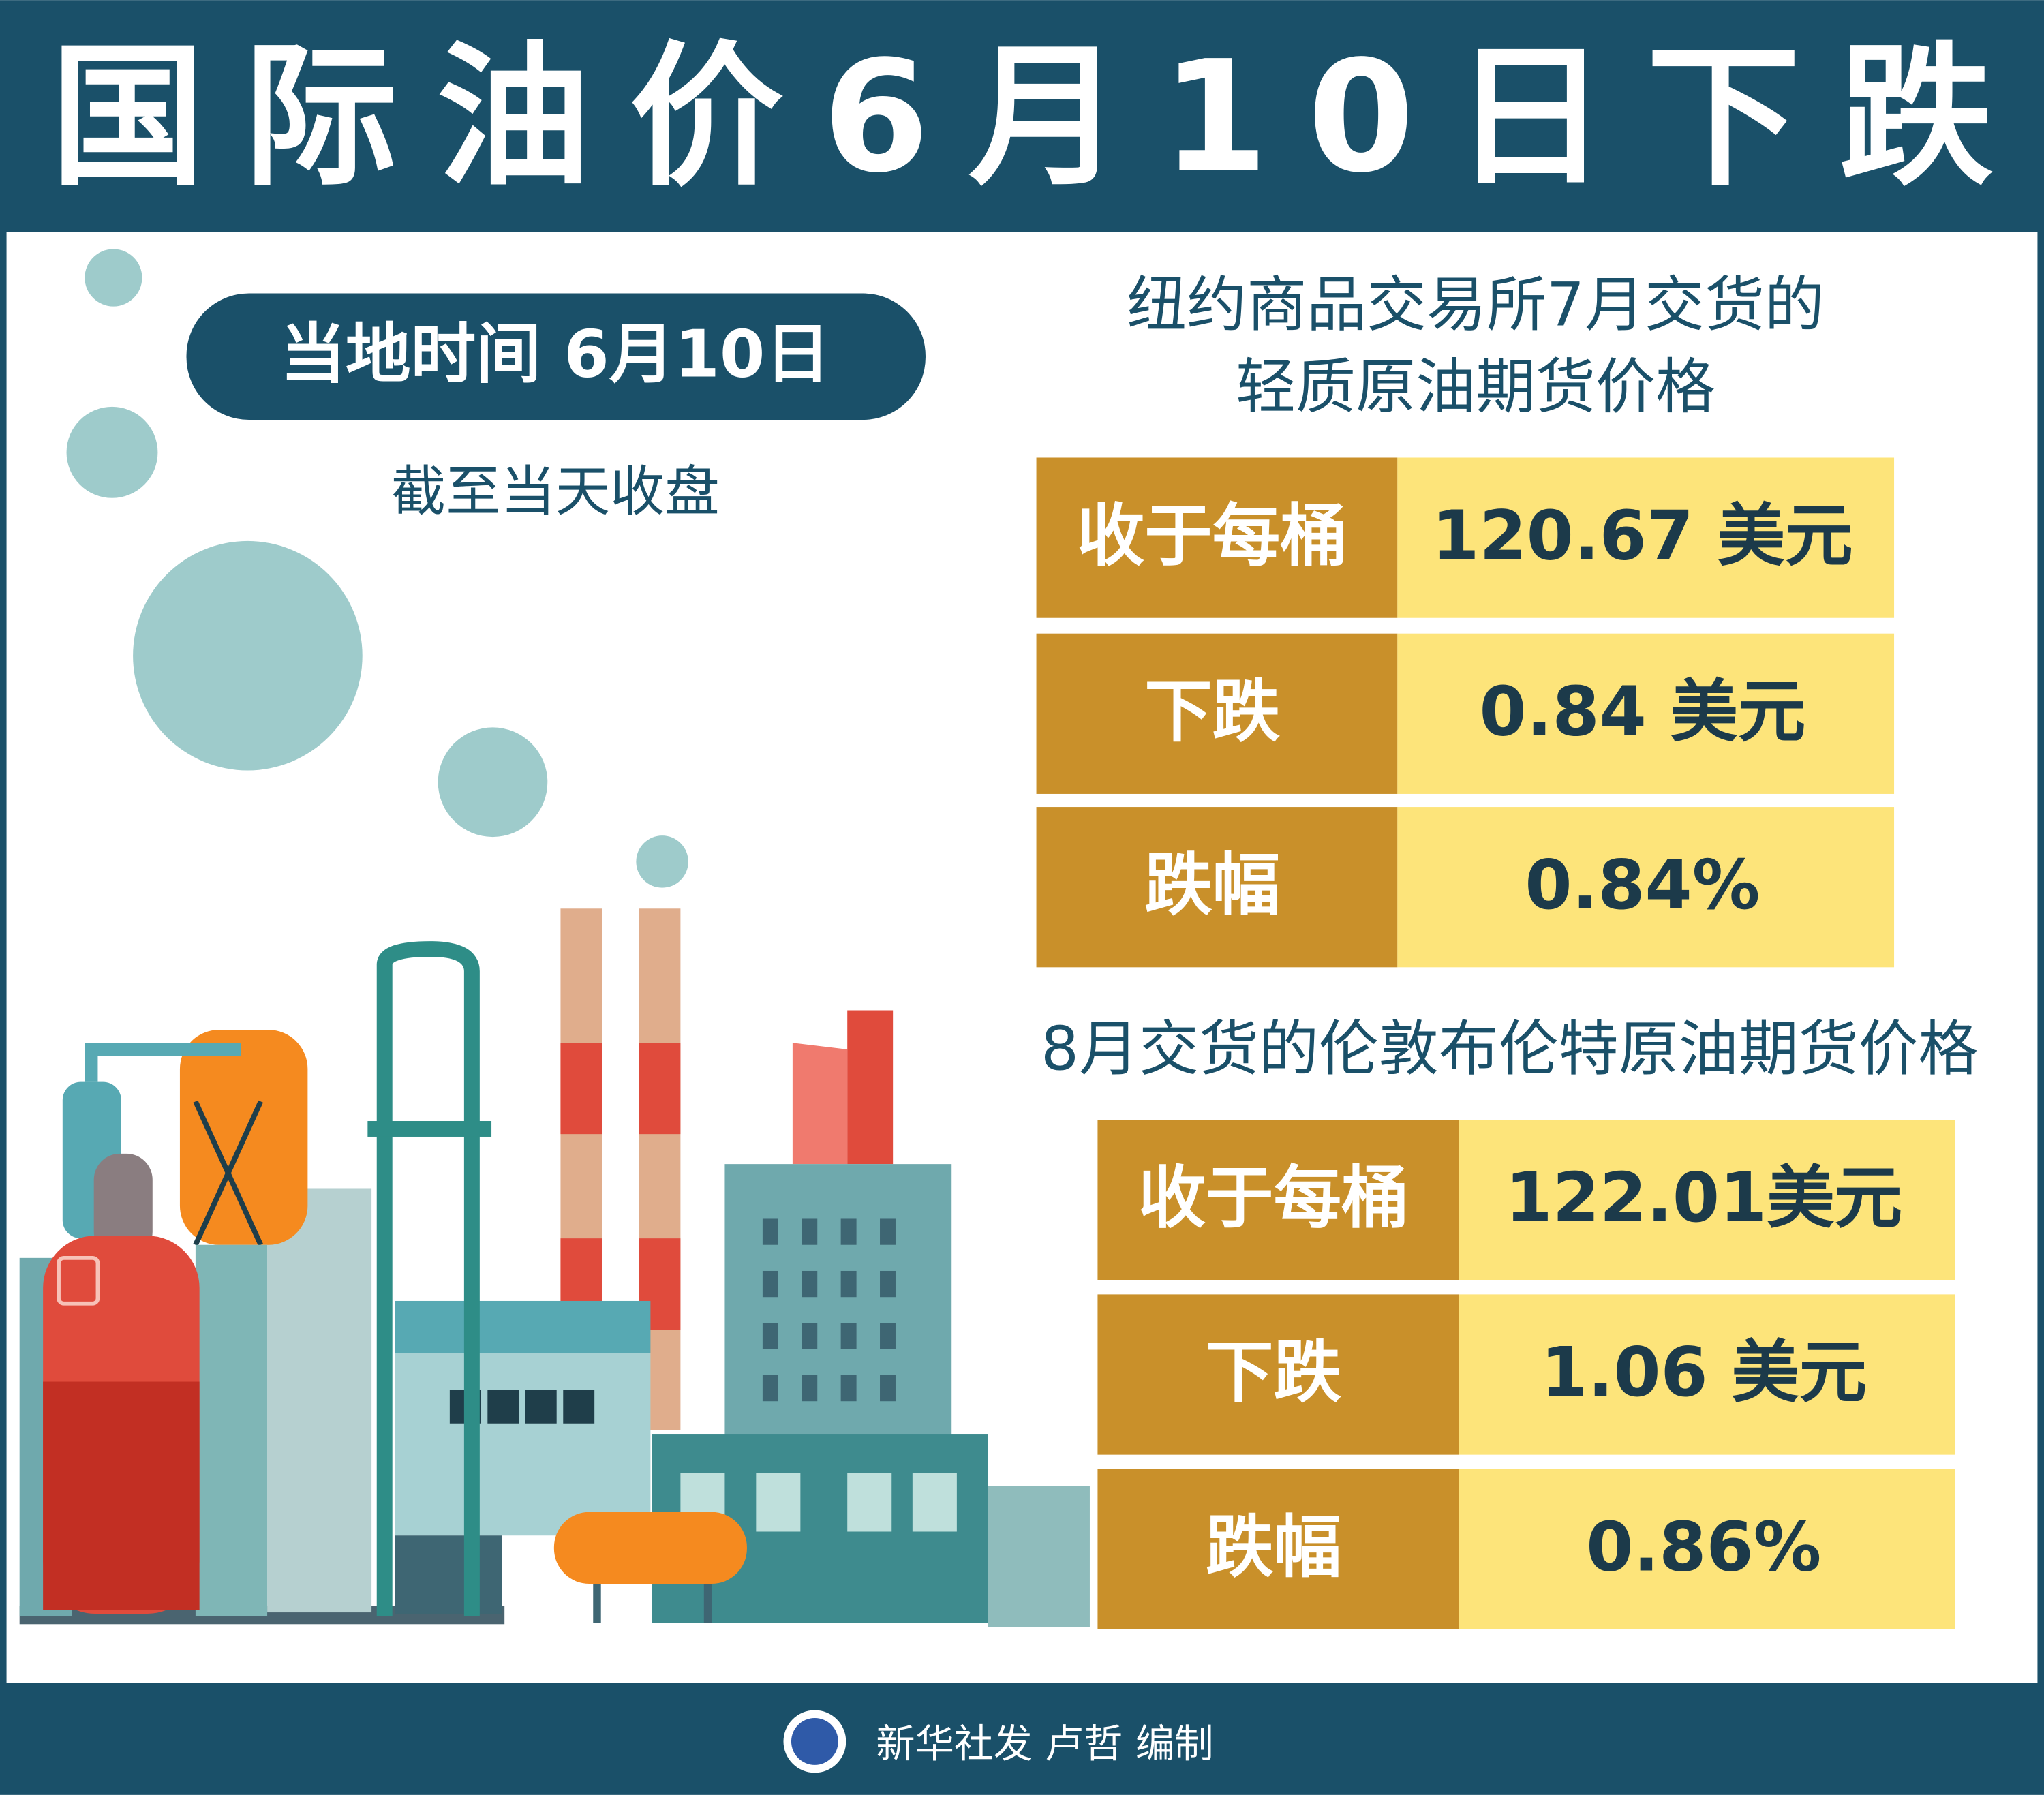 This screenshot has height=1795, width=2044. I want to click on row-value: 122.01美元, so click(1704, 1198).